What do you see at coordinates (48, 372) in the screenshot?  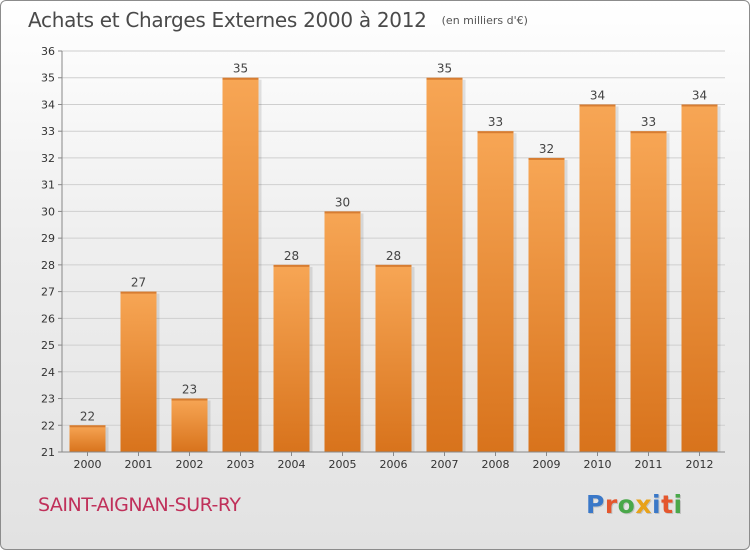 I see `y-tick-label: 24` at bounding box center [48, 372].